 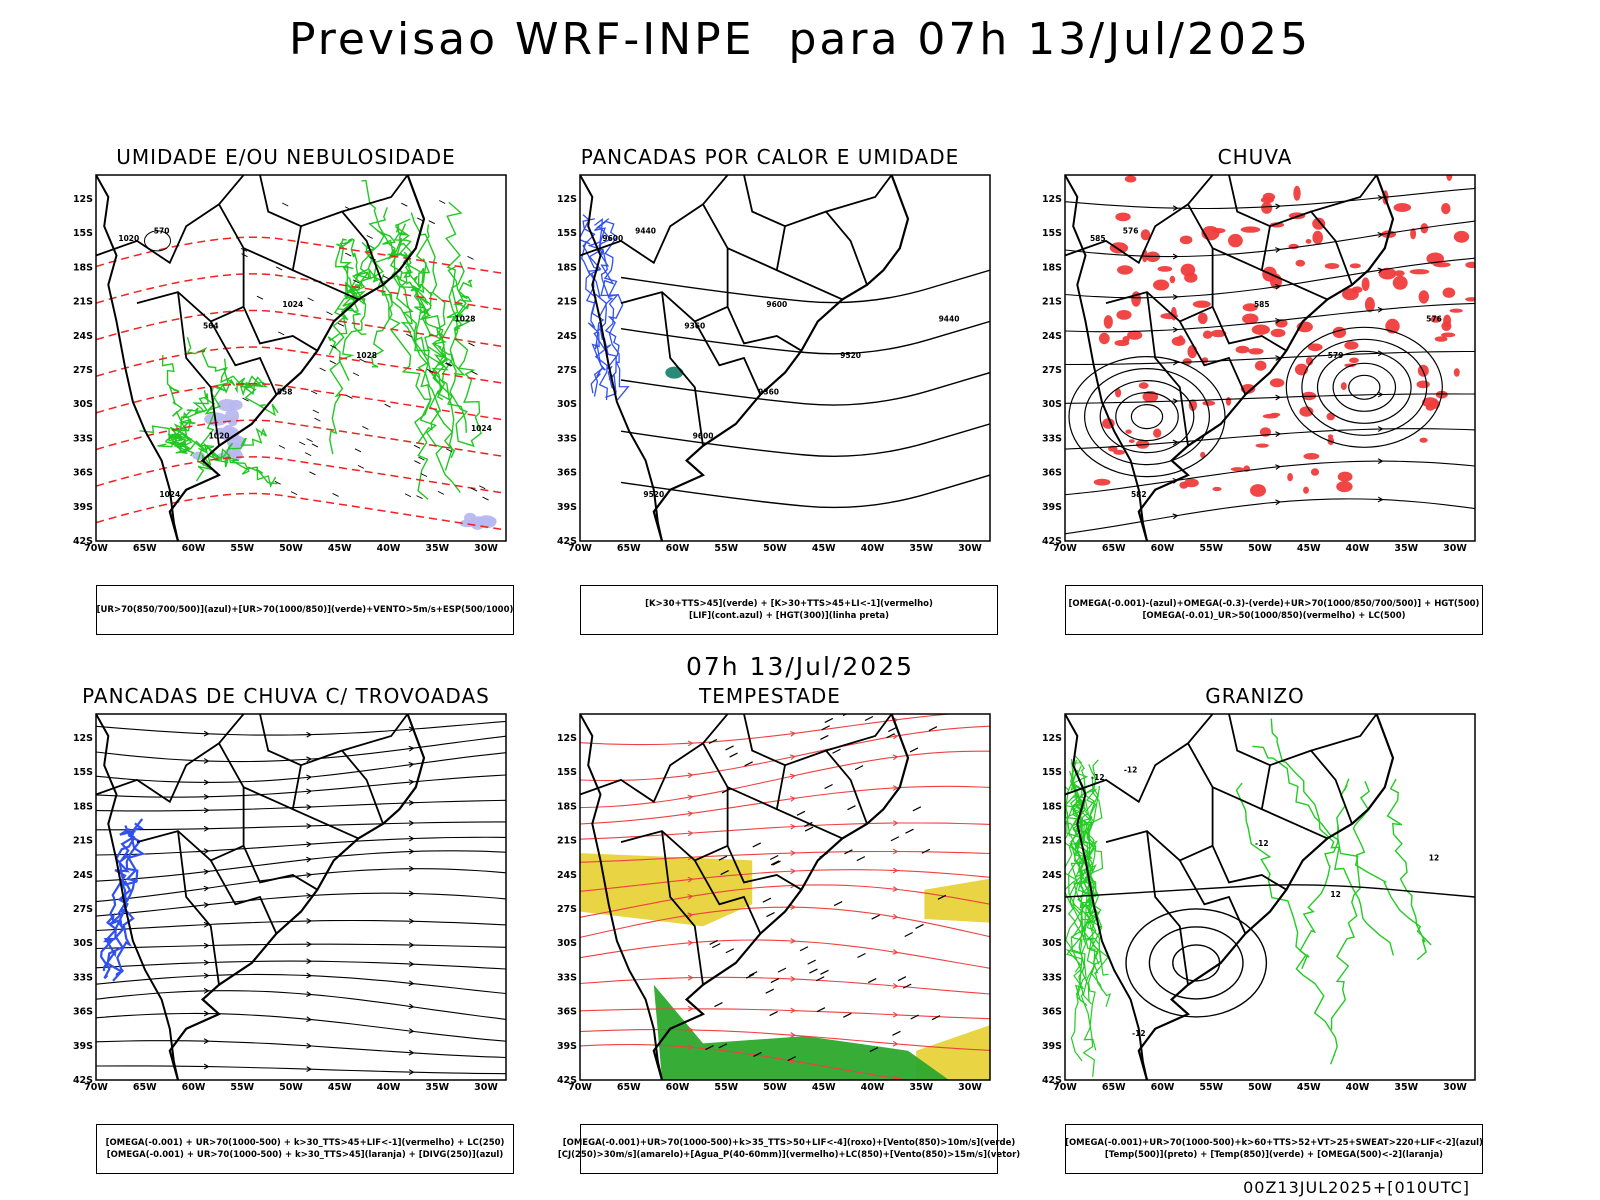 What do you see at coordinates (162, 231) in the screenshot?
I see `contour-label: 570` at bounding box center [162, 231].